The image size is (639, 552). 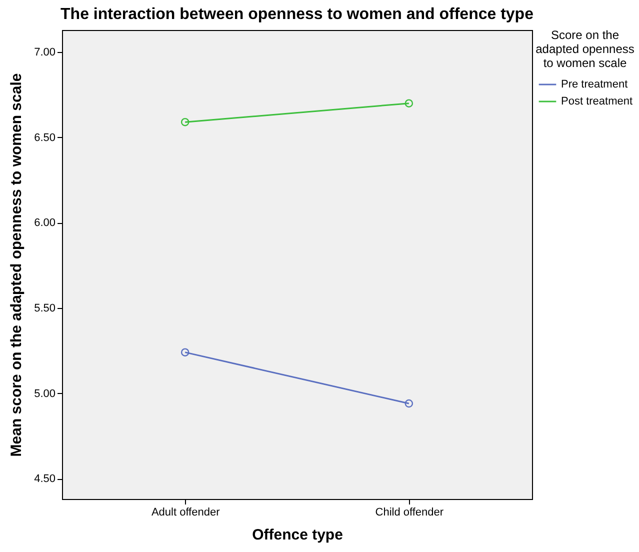 I want to click on y-tick-label: 5.50, so click(x=45, y=308).